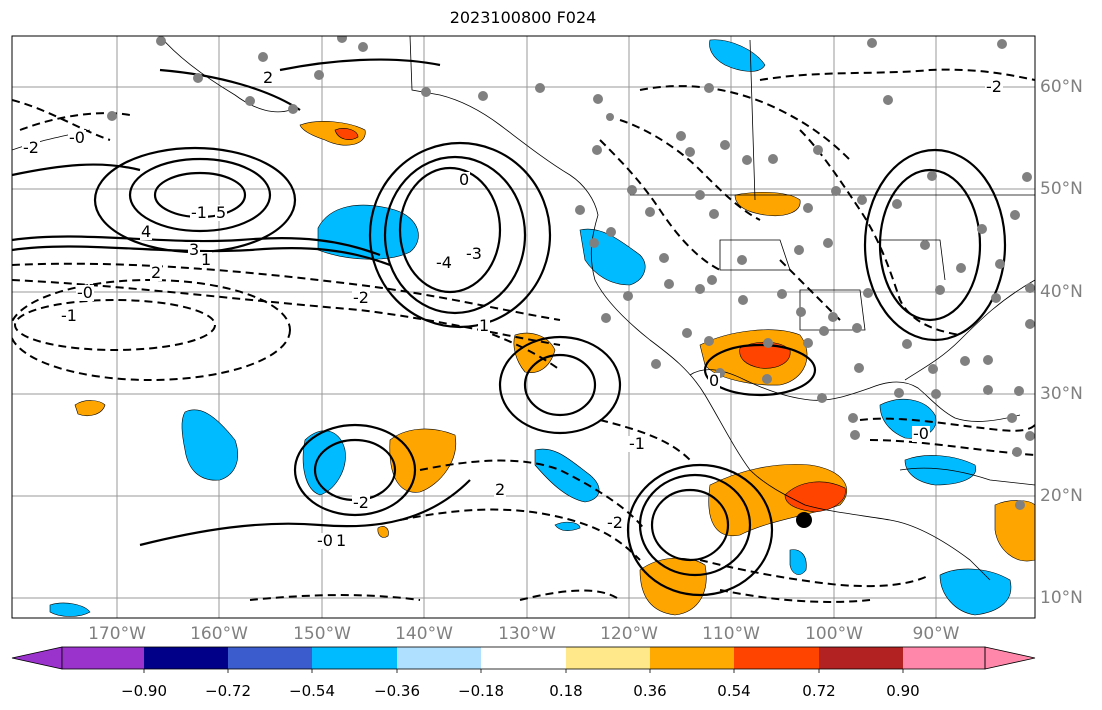  I want to click on location-marker, so click(804, 520).